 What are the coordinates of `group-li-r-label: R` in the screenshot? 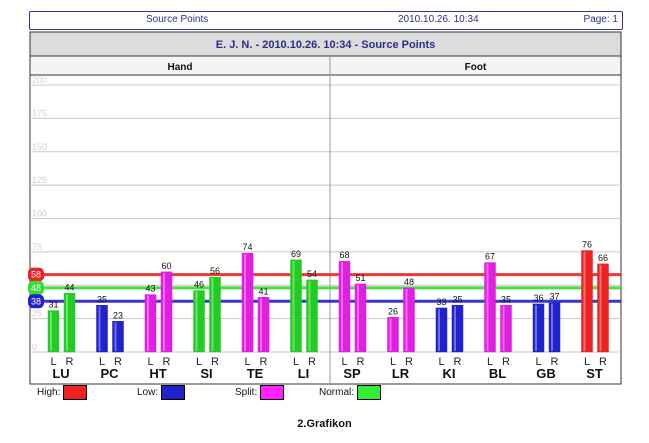 It's located at (312, 362).